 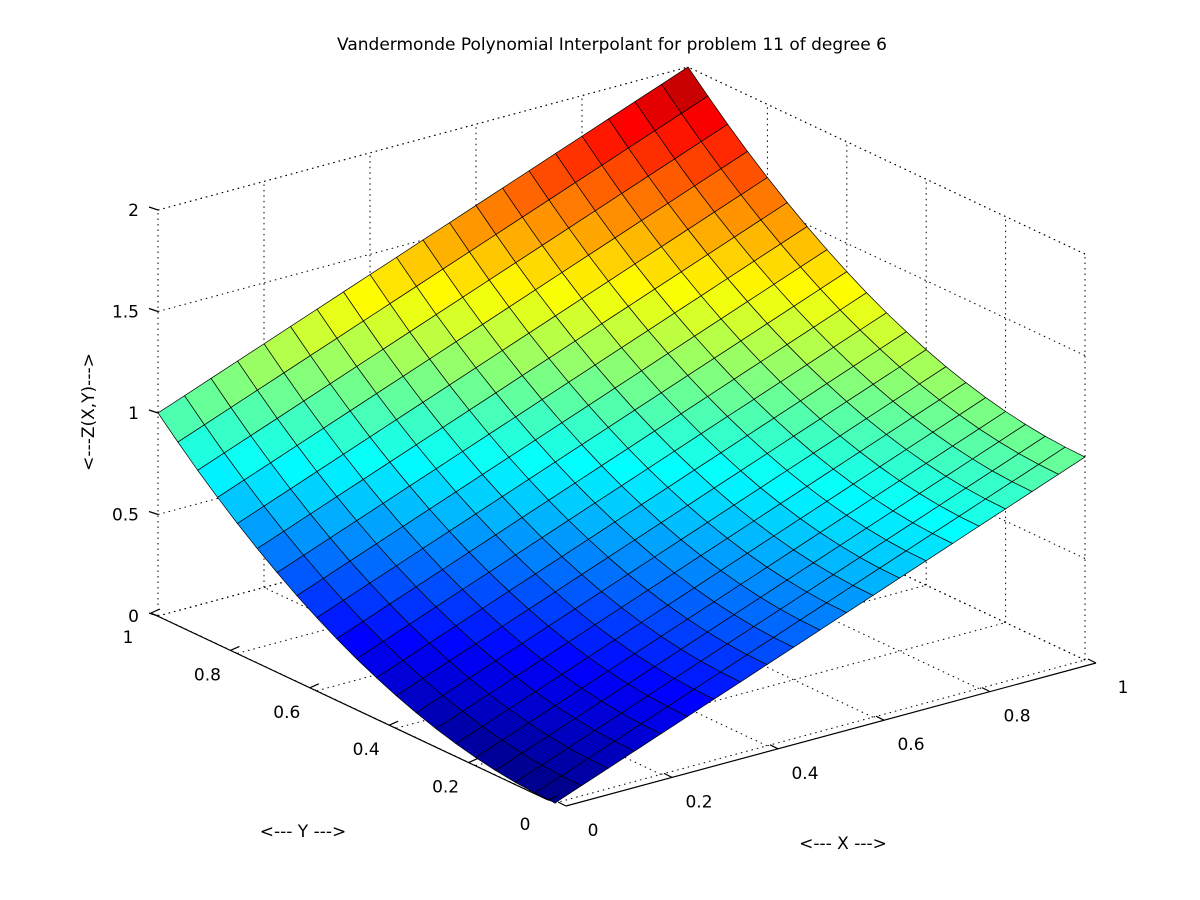 I want to click on x-tick-label: 0.6, so click(x=910, y=745).